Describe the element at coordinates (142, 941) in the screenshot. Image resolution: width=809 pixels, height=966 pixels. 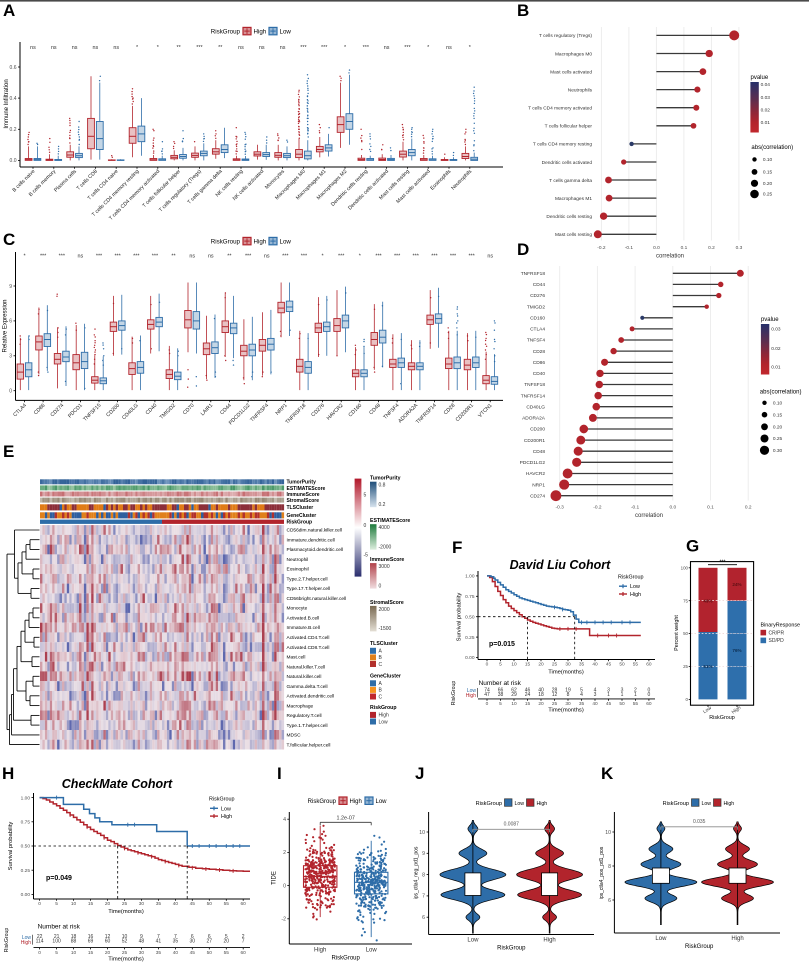
I see `svg-text: 48` at that location.